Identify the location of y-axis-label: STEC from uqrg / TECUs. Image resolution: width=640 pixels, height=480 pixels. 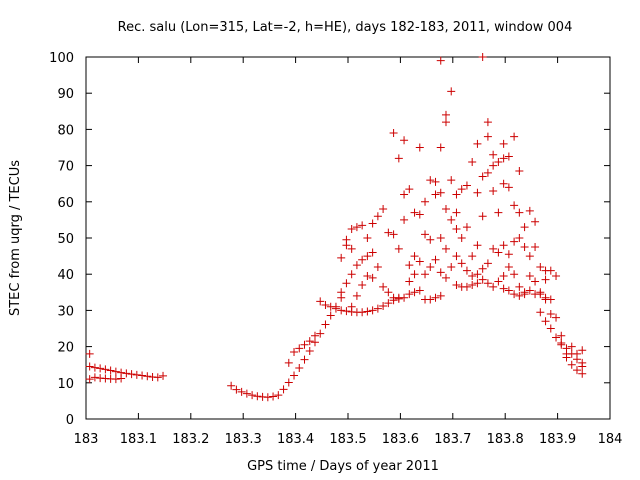
(15, 238).